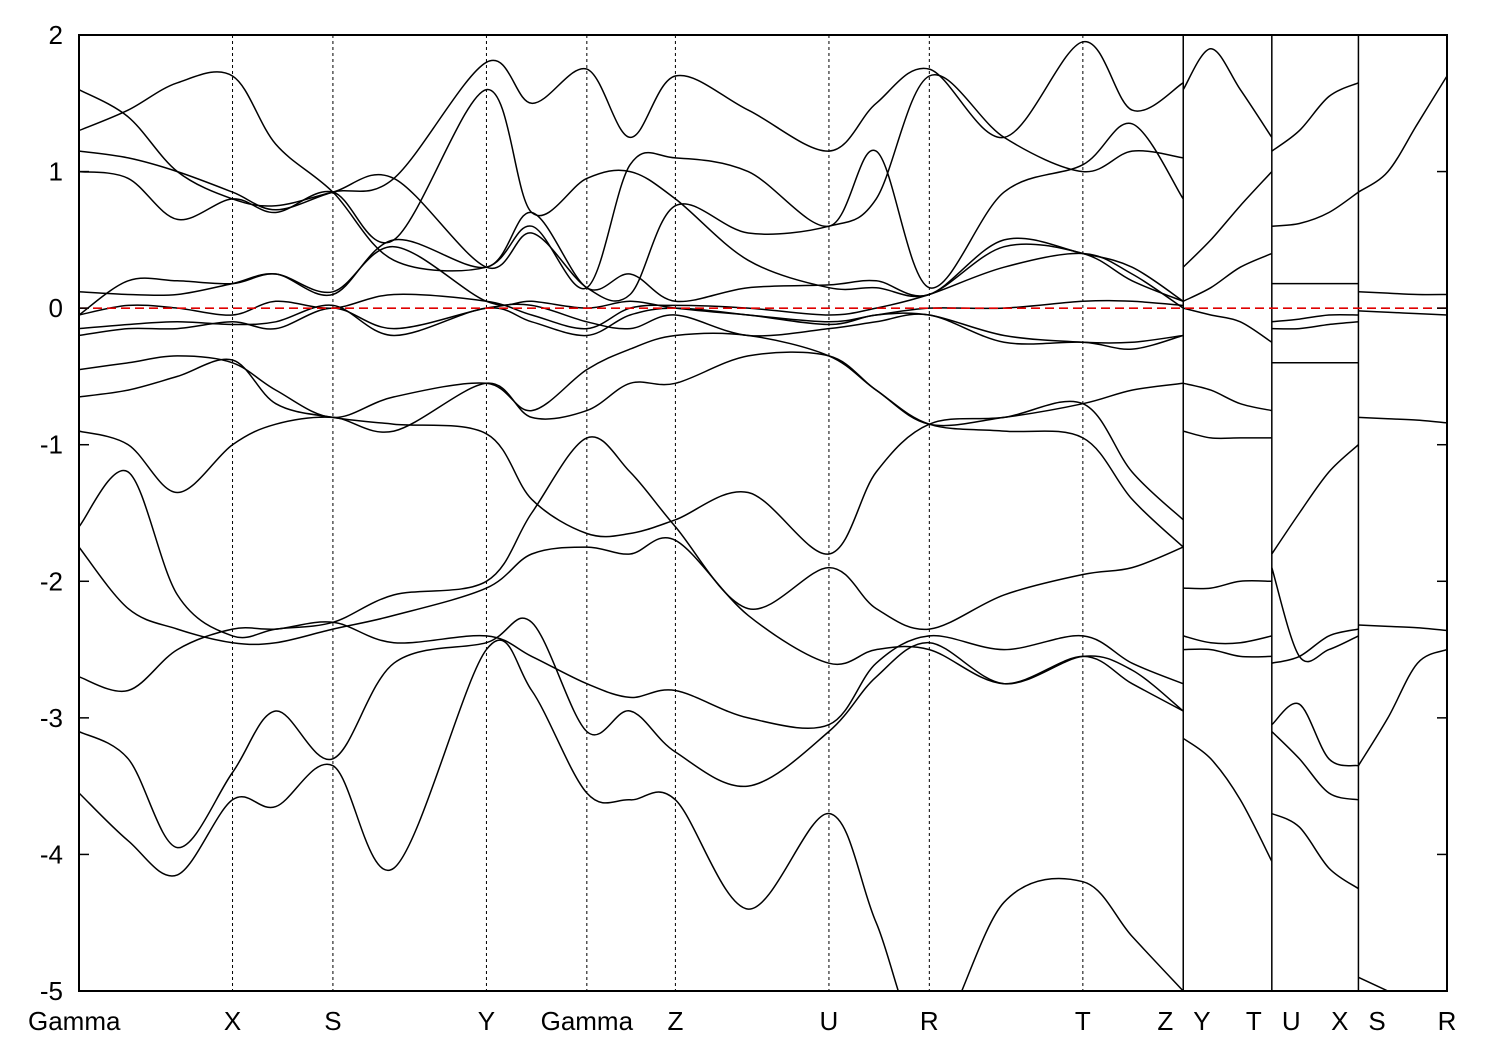 This screenshot has height=1050, width=1500. Describe the element at coordinates (56, 308) in the screenshot. I see `y-tick-label: 0` at that location.